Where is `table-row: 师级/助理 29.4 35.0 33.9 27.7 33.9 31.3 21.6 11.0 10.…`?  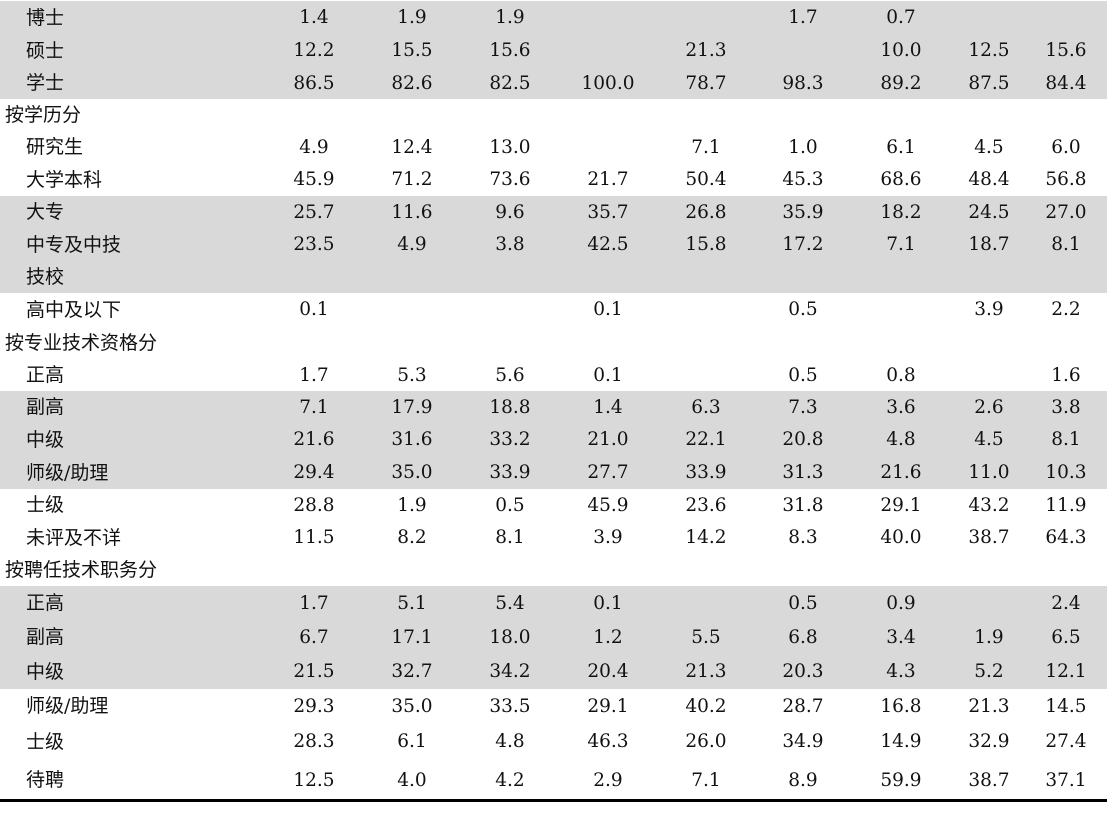
table-row: 师级/助理 29.4 35.0 33.9 27.7 33.9 31.3 21.6 11.0 10.… is located at coordinates (553, 472).